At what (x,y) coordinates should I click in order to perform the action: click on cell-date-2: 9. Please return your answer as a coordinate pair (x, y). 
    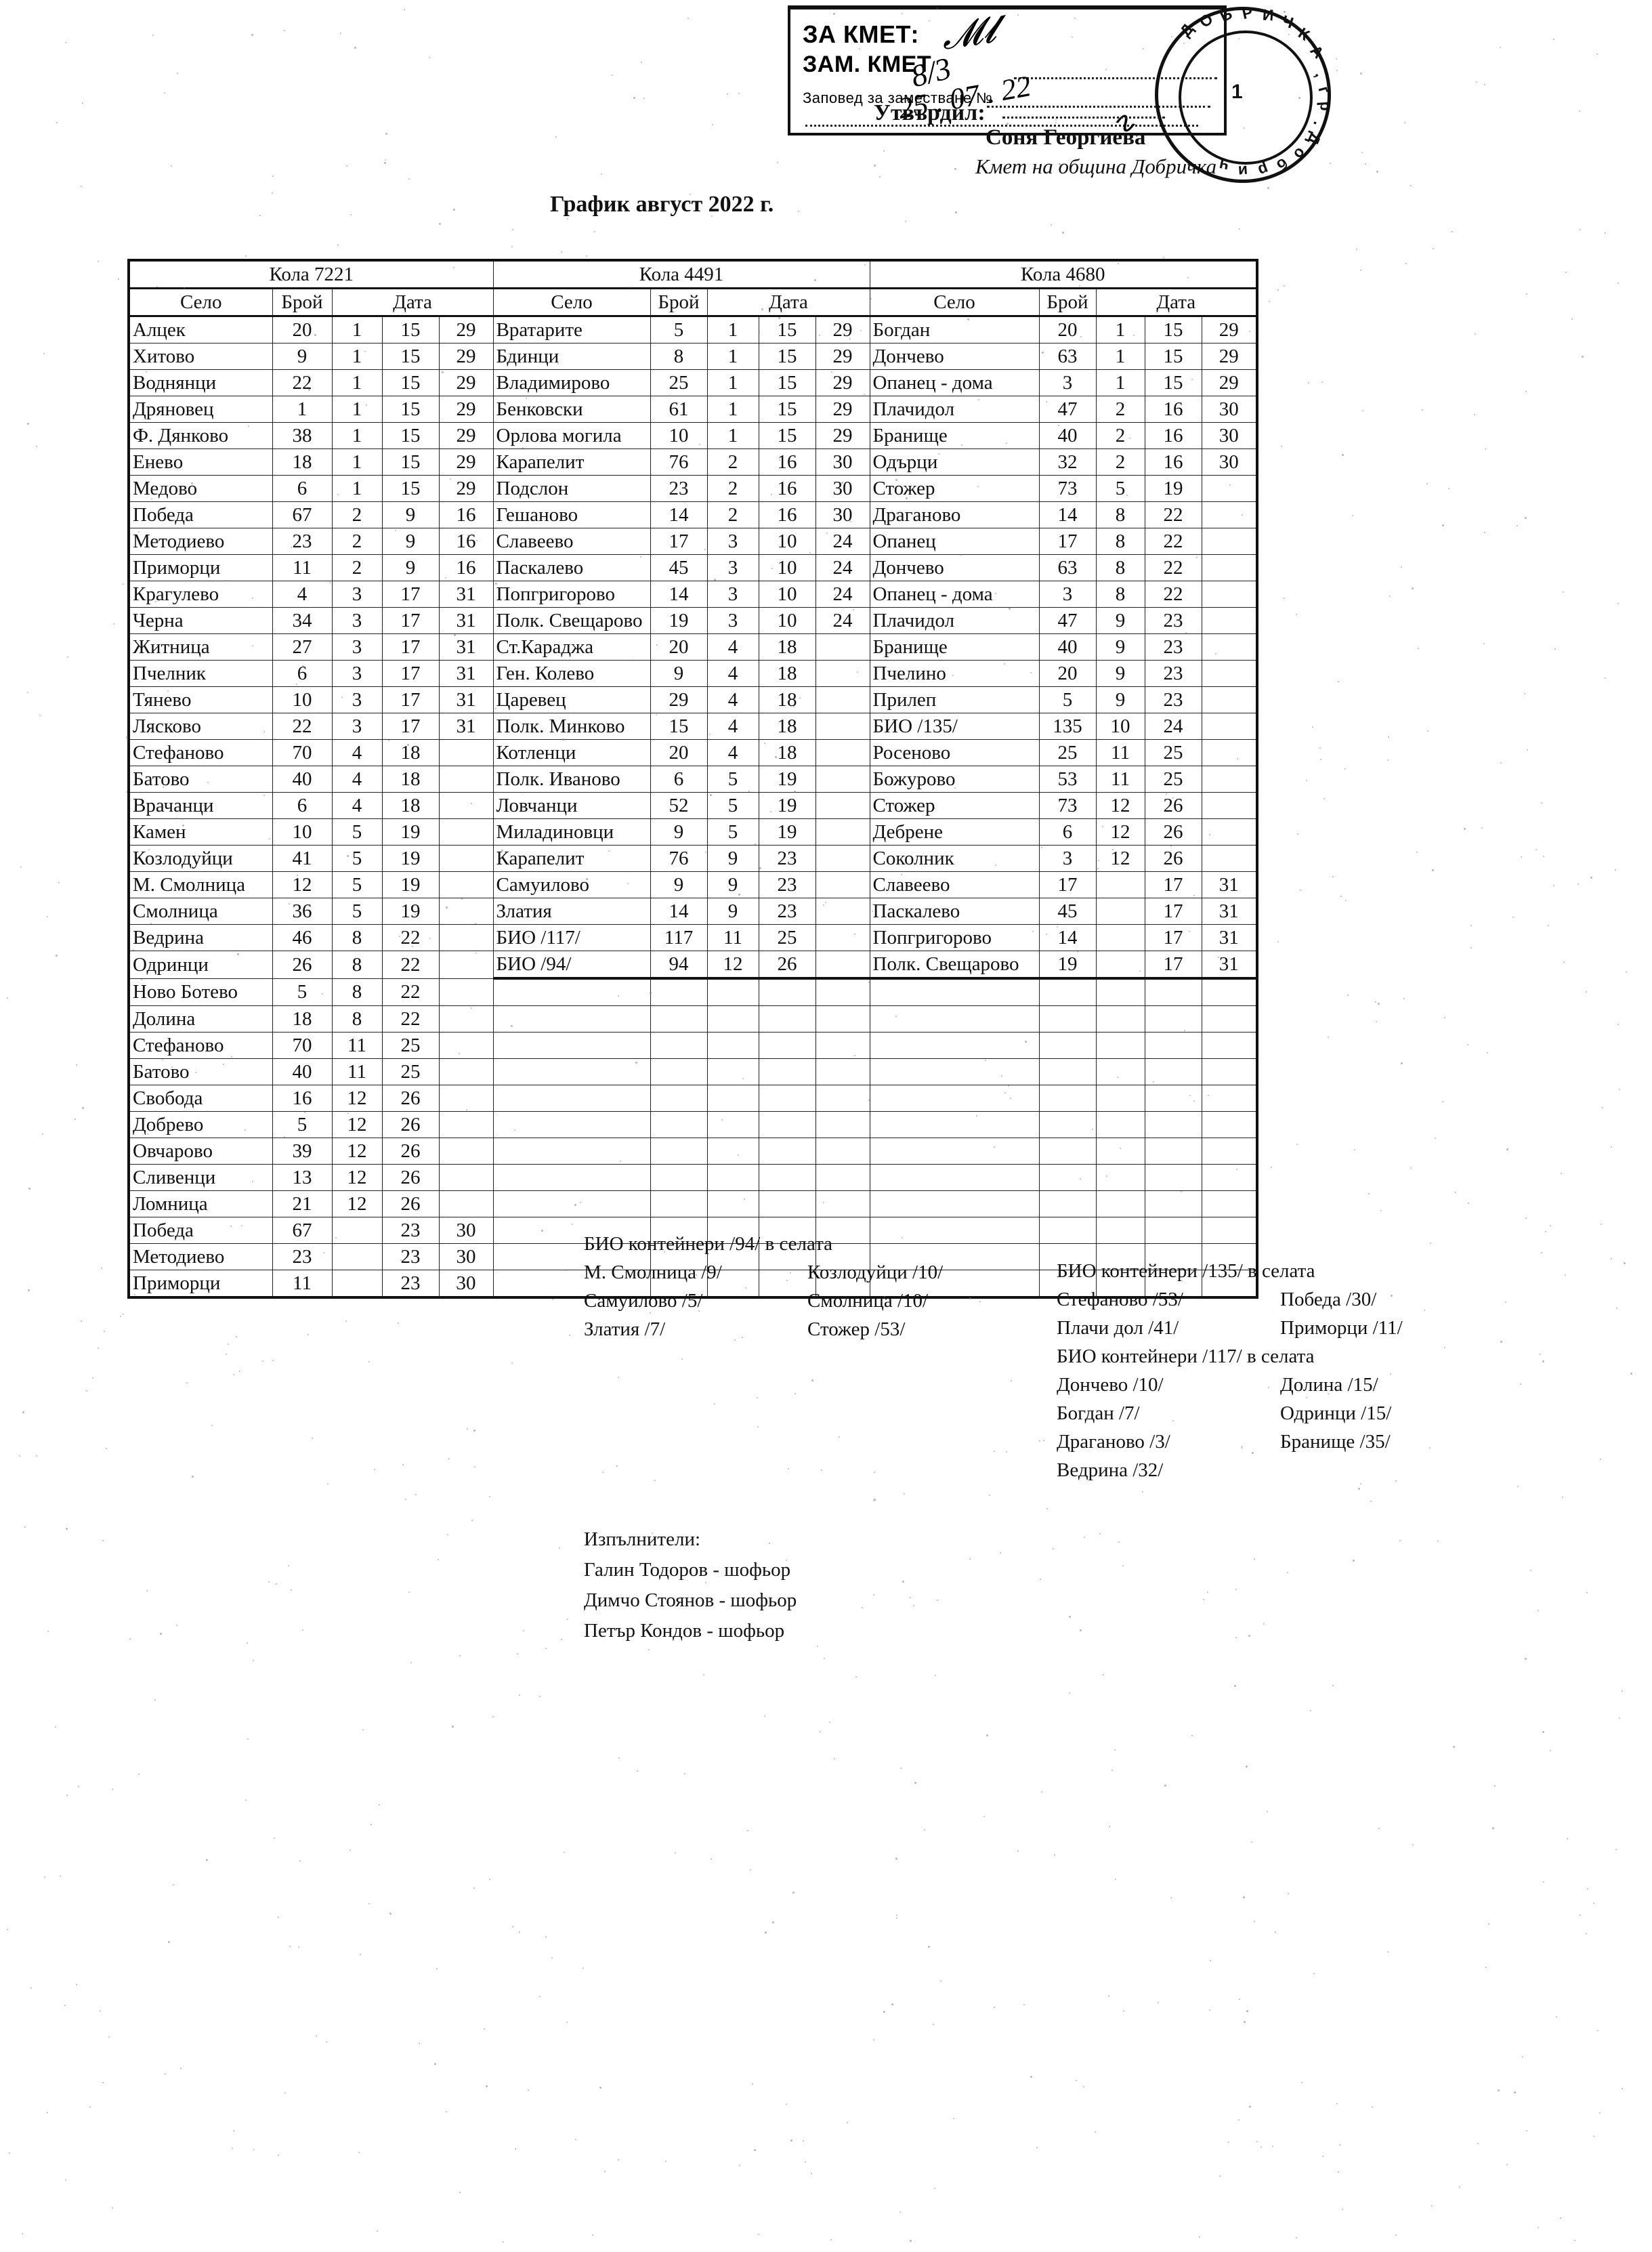
    Looking at the image, I should click on (411, 541).